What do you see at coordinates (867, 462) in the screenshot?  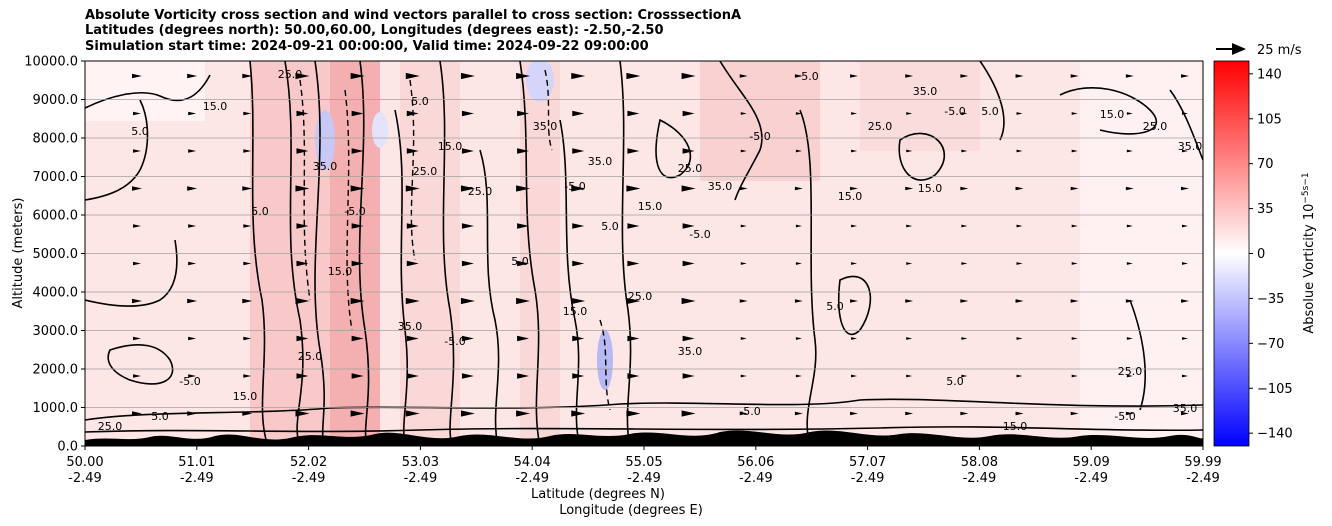 I see `x-tick-label-lat: 57.07` at bounding box center [867, 462].